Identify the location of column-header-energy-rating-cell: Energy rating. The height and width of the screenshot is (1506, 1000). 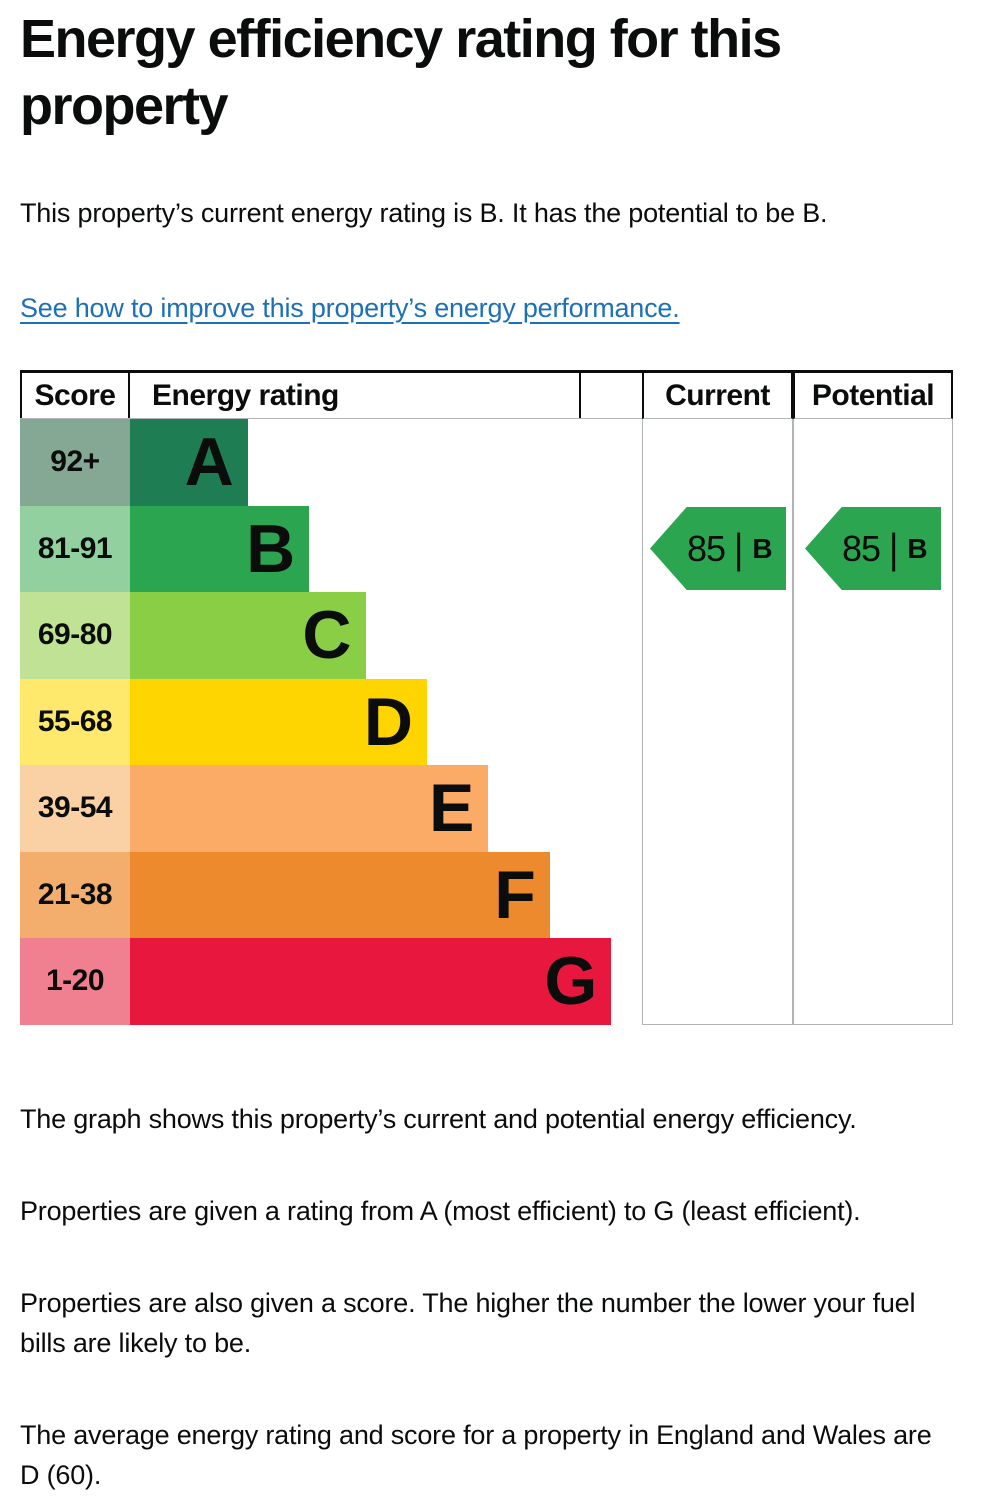
(386, 395).